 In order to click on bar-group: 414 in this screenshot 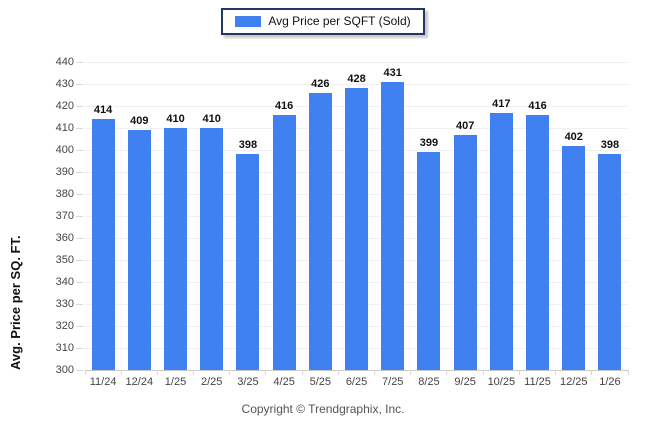, I will do `click(103, 216)`.